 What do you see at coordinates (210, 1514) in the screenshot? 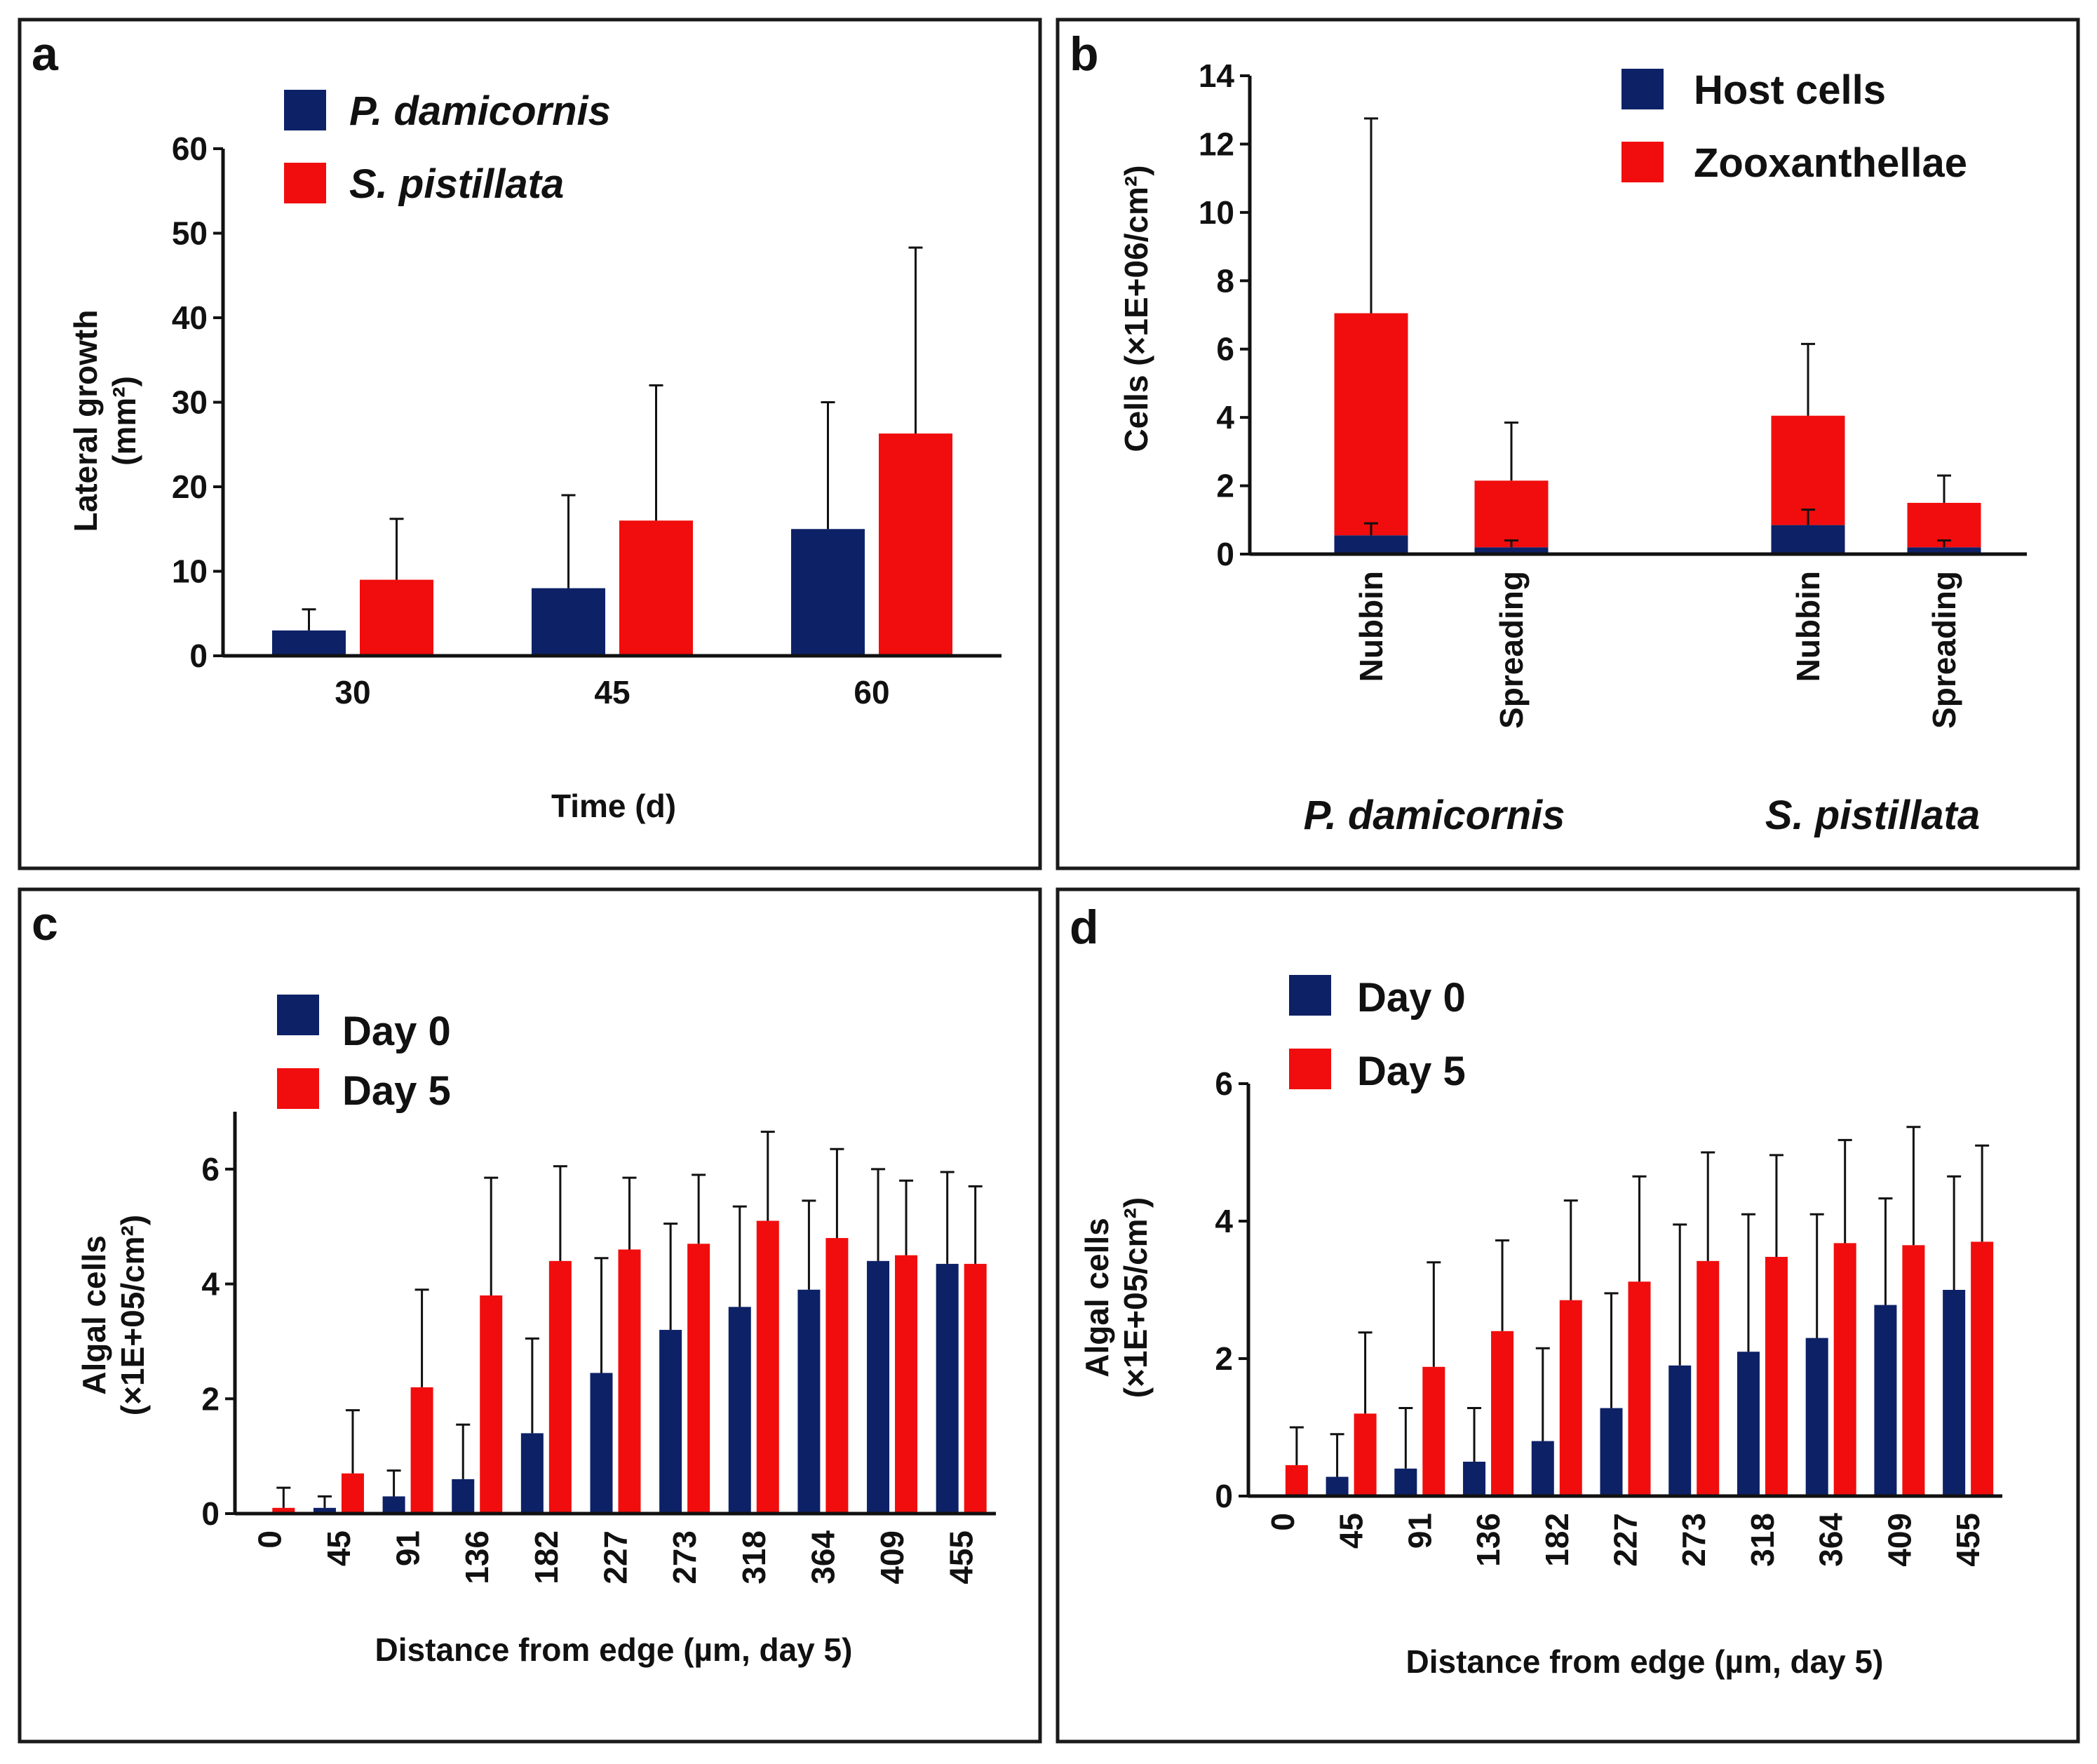
I see `panel-c-y-tick-label: 0` at bounding box center [210, 1514].